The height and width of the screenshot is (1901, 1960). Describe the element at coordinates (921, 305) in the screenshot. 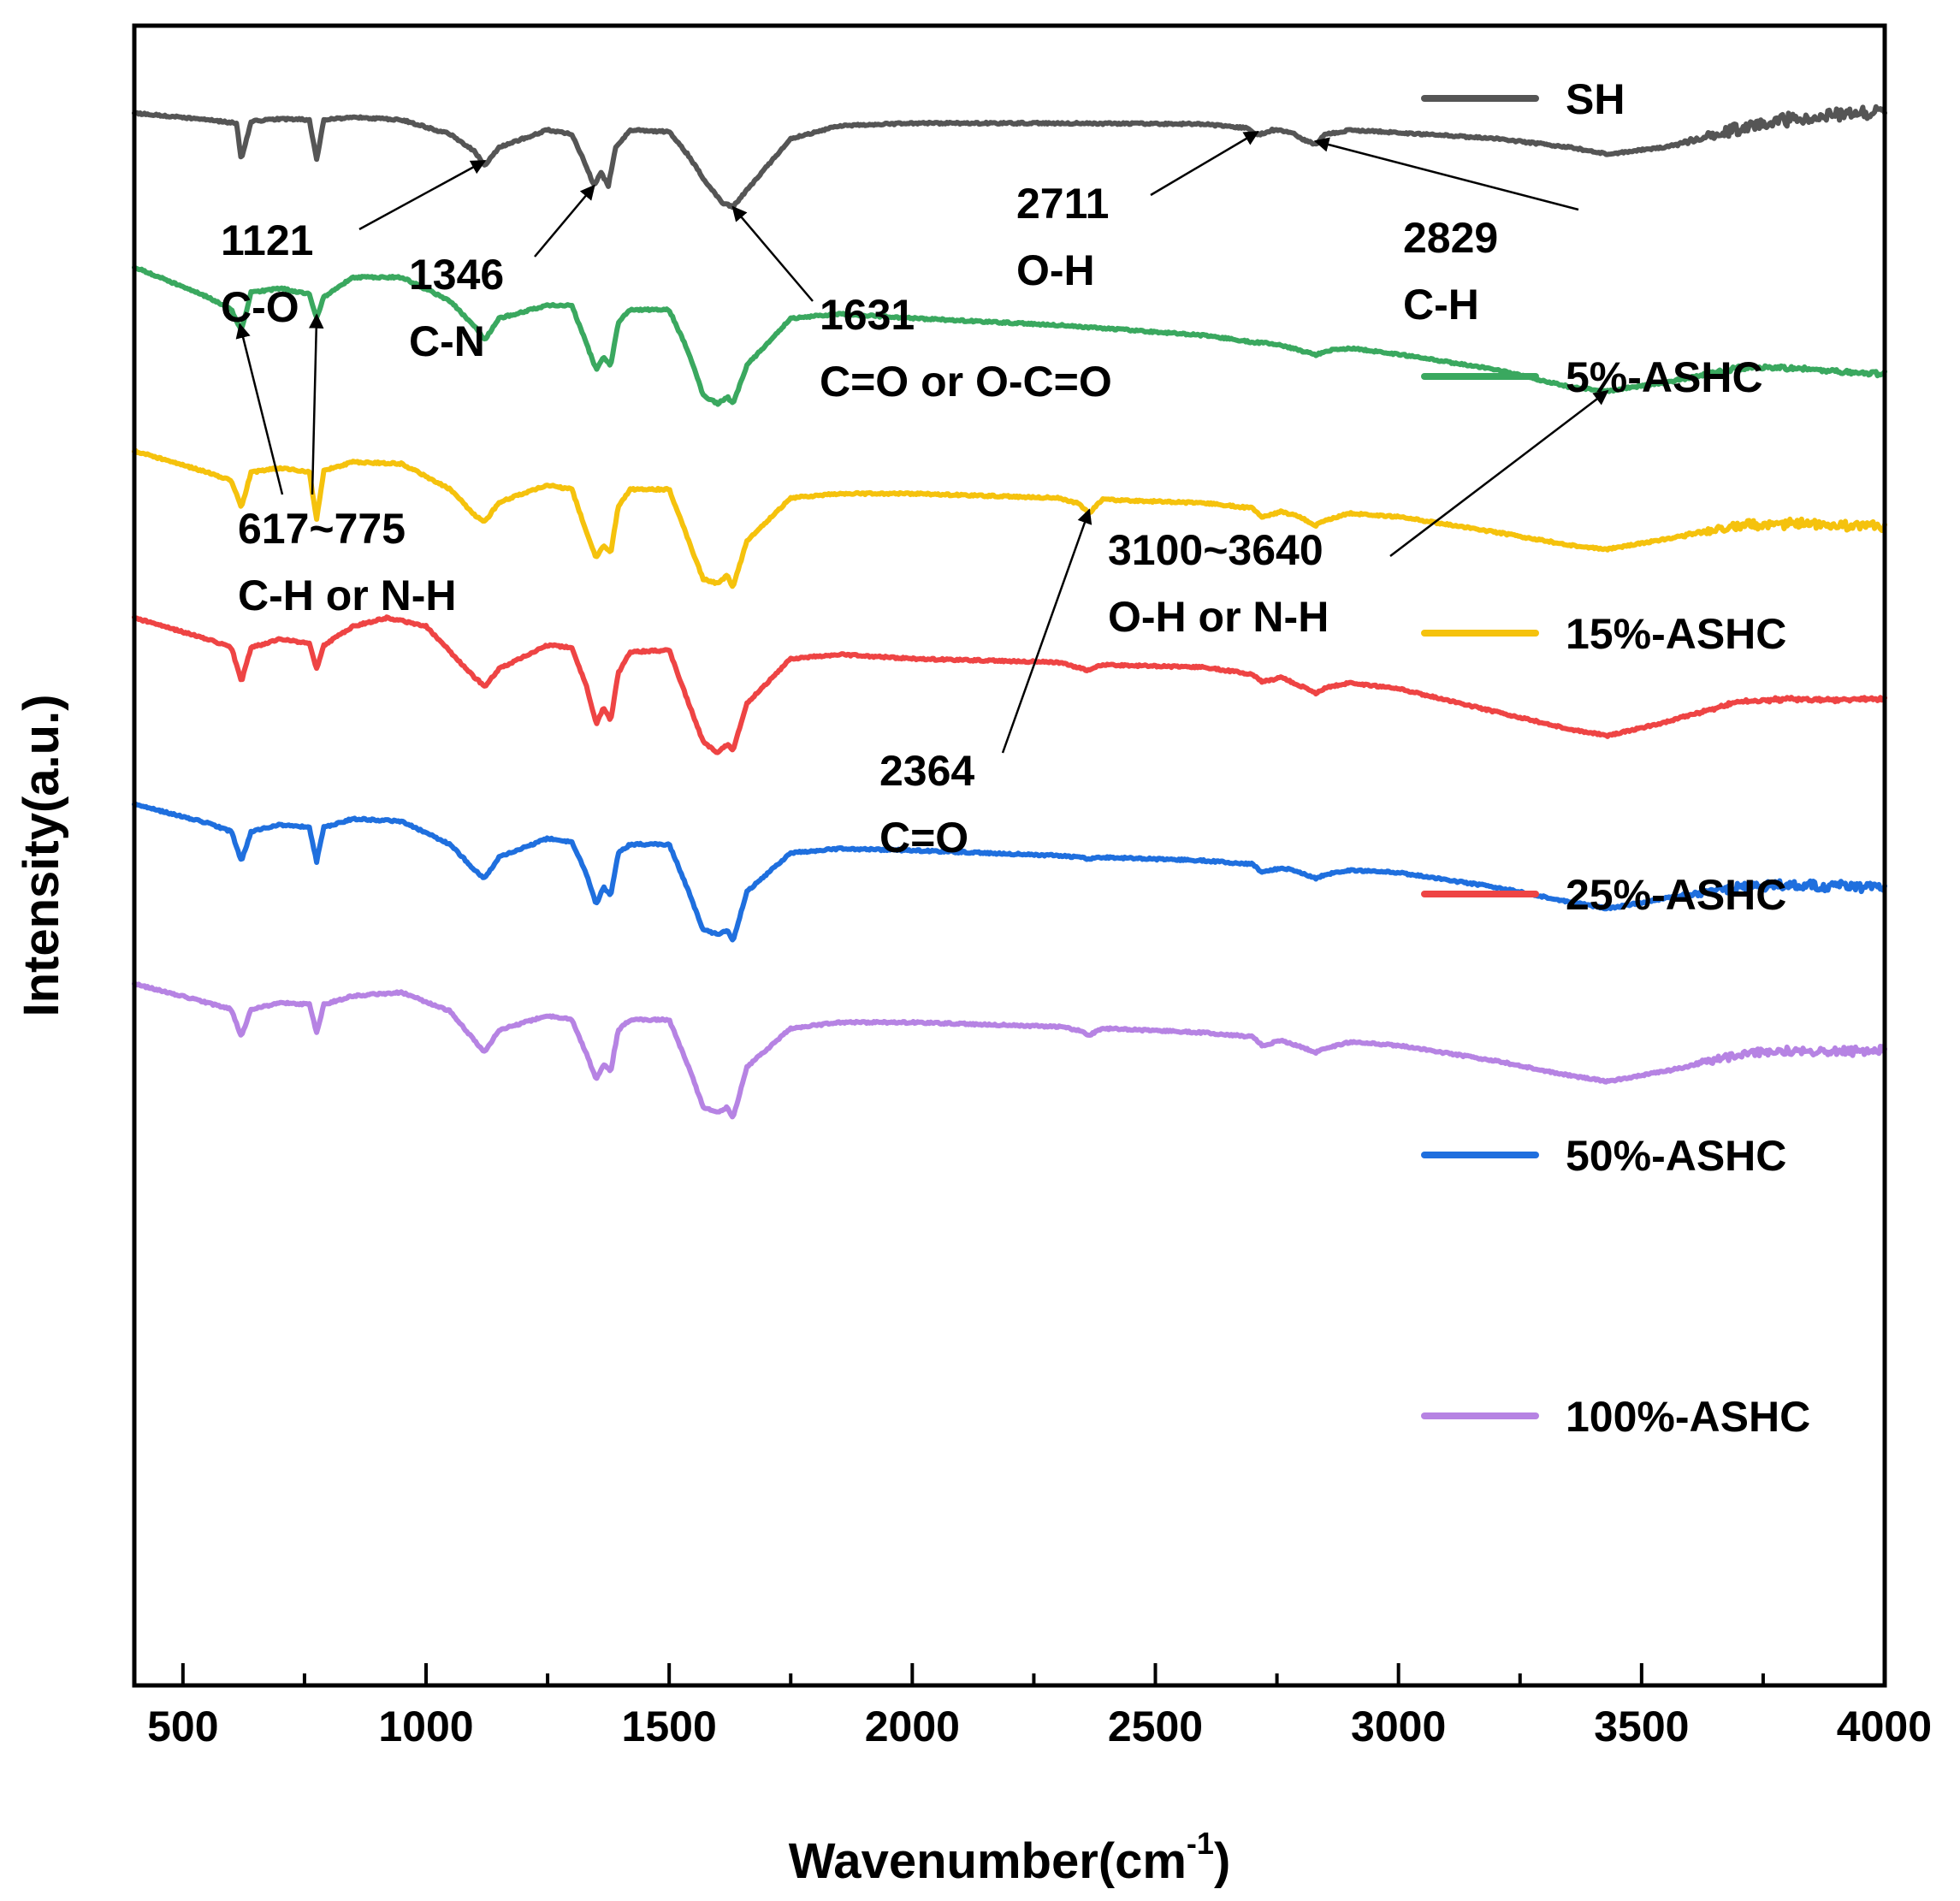

I see `annotation-a1631: 1631 C=O or O-C=O` at that location.